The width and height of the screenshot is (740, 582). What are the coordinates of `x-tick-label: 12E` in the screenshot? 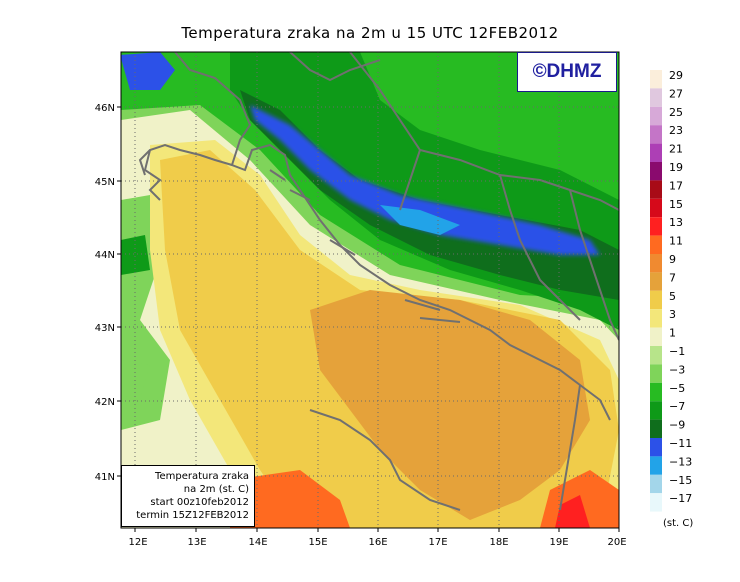 It's located at (137, 542).